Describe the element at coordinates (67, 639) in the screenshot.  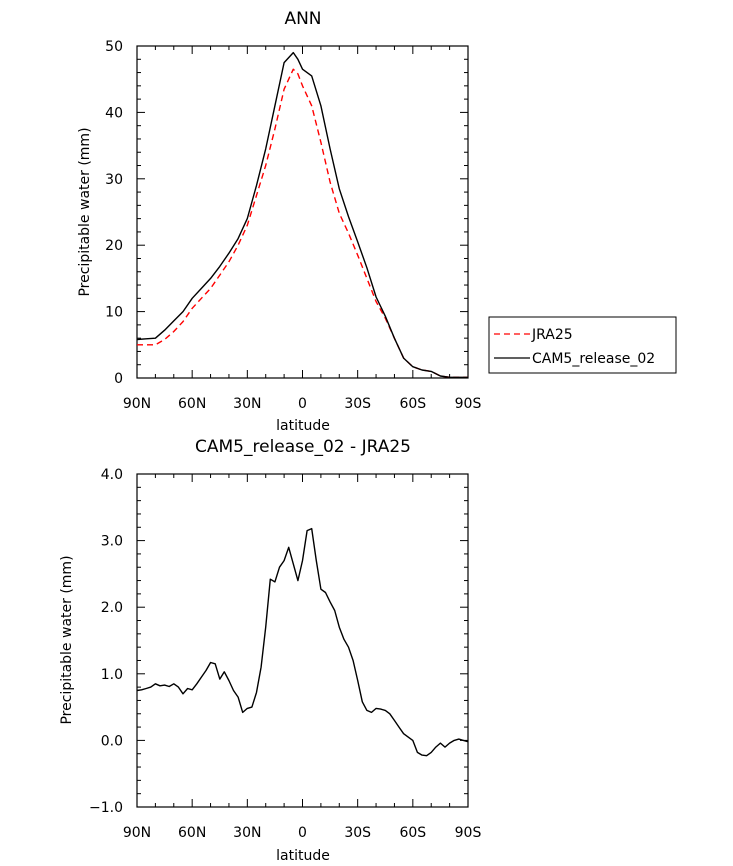
I see `panel-2-y-axis-label: Precipitable water (mm)` at that location.